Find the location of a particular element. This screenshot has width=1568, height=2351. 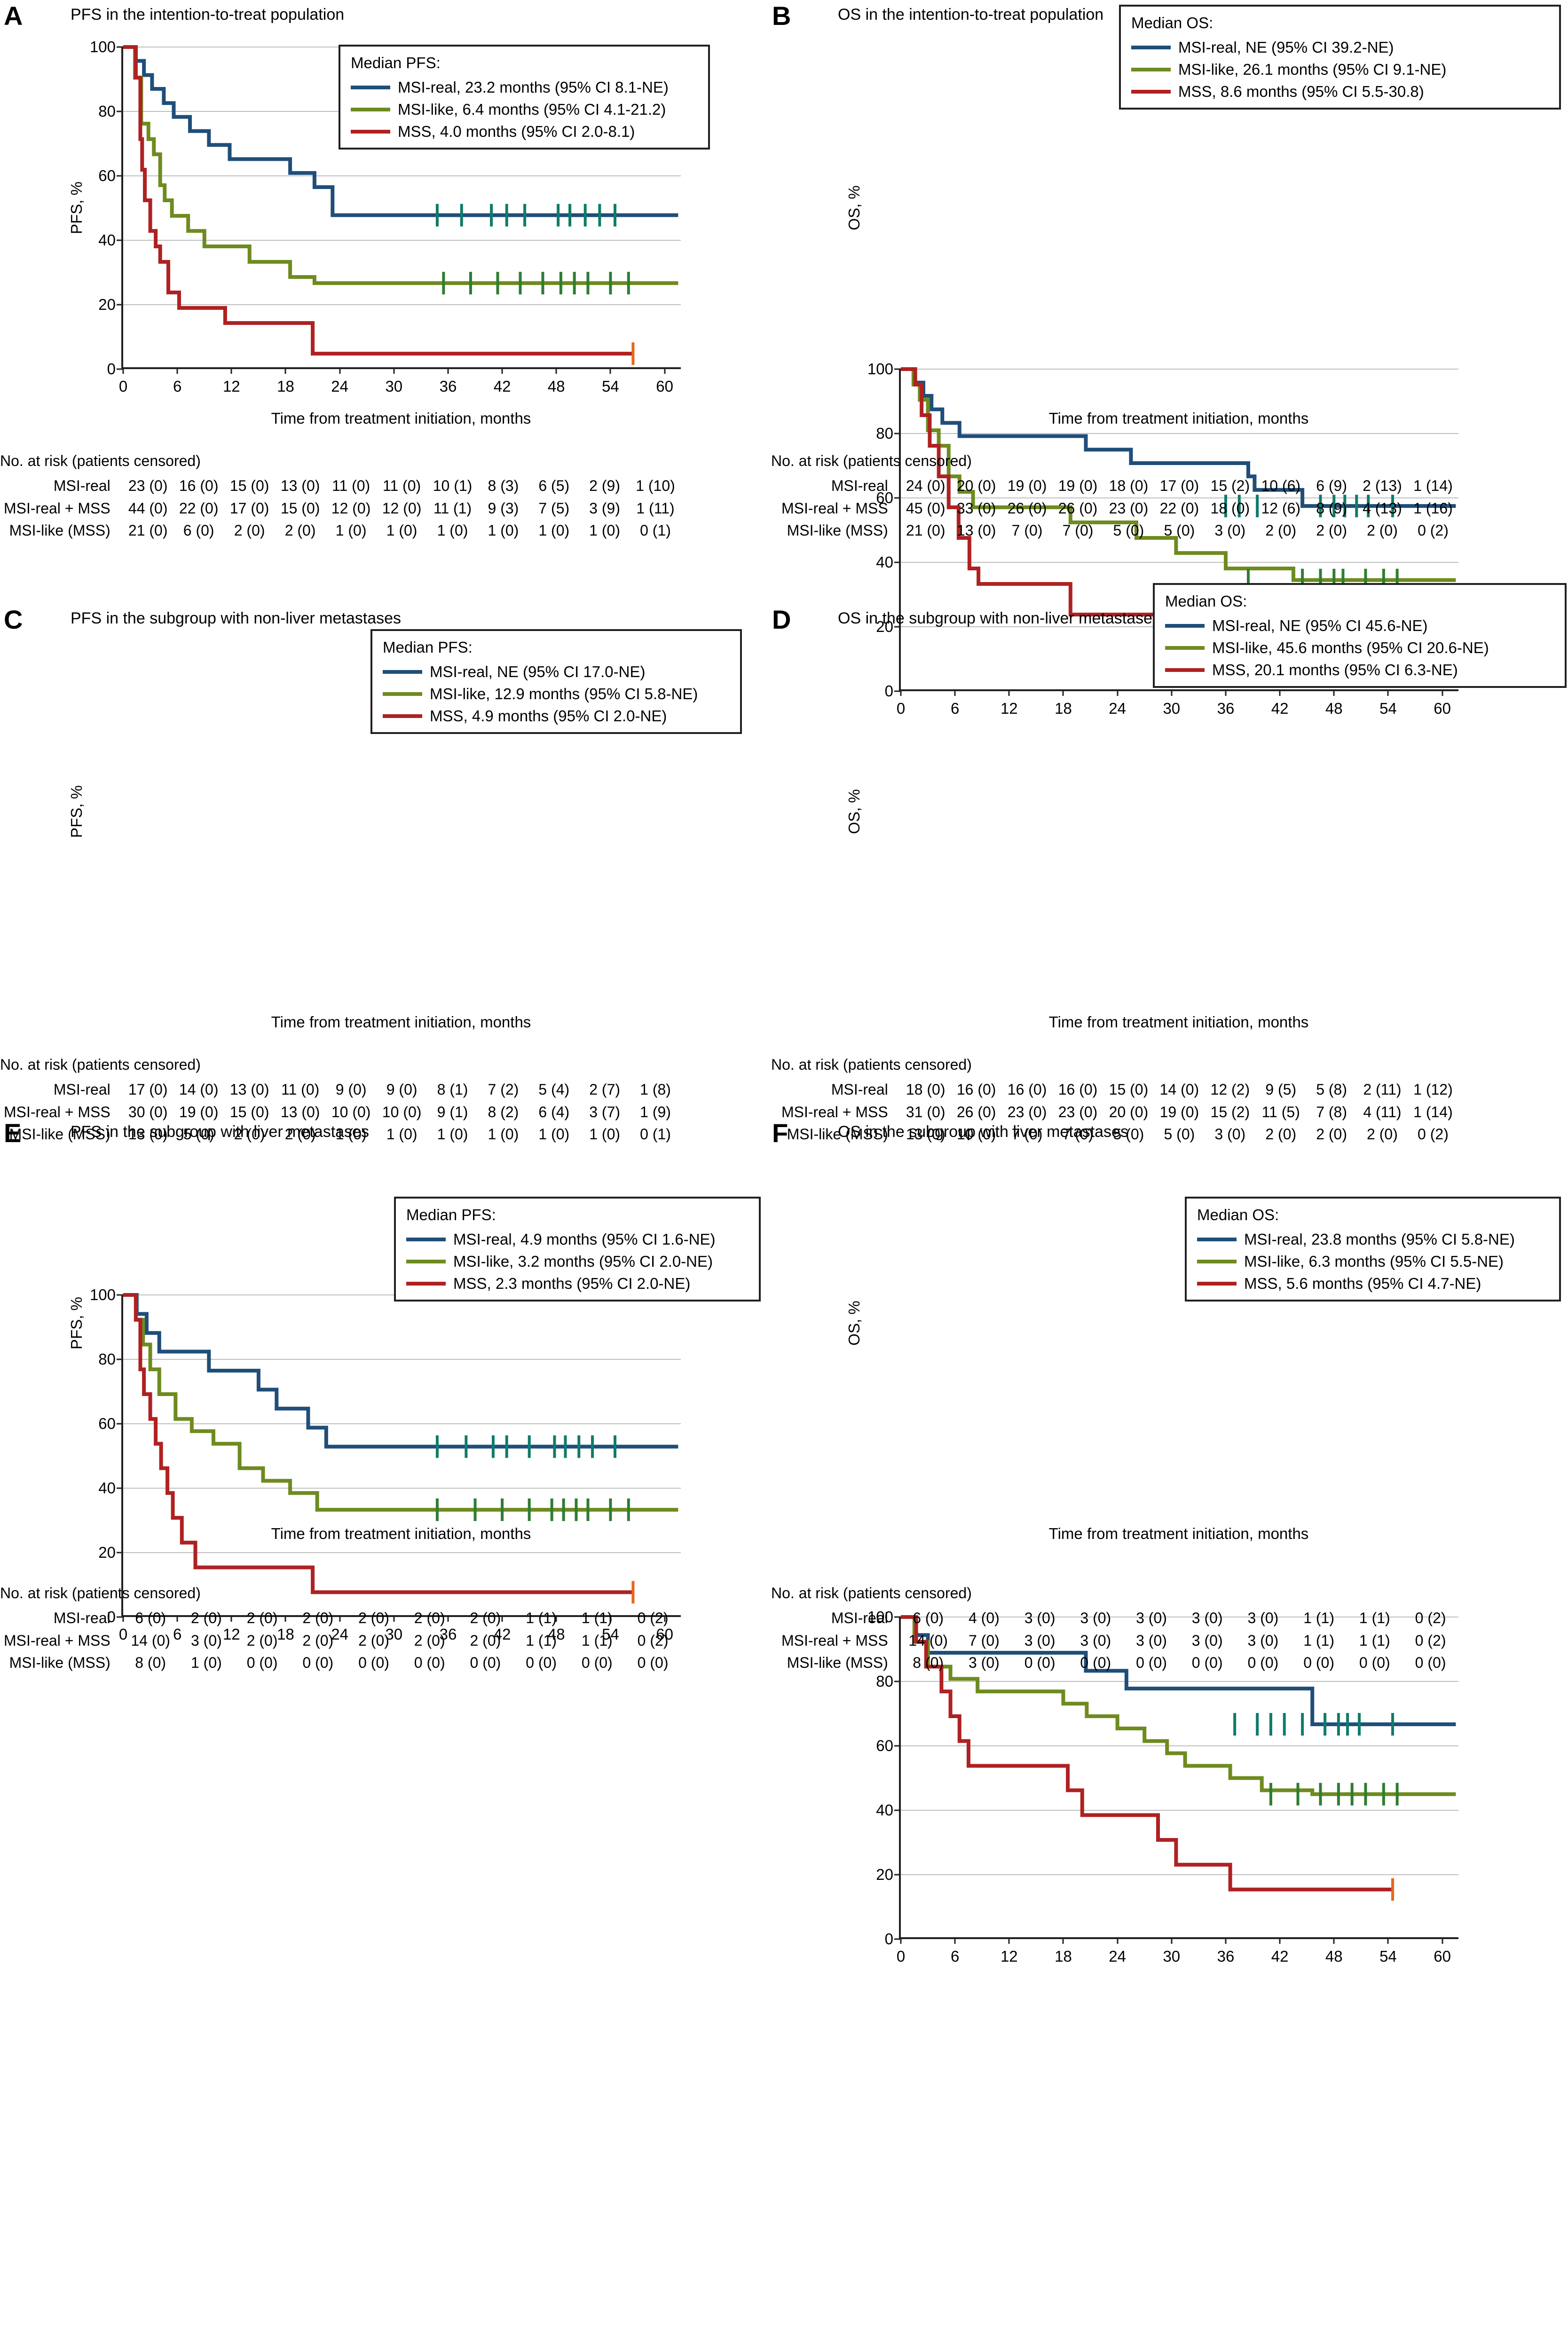

risk-table-caption-a: No. at risk (patients censored) is located at coordinates (100, 460).